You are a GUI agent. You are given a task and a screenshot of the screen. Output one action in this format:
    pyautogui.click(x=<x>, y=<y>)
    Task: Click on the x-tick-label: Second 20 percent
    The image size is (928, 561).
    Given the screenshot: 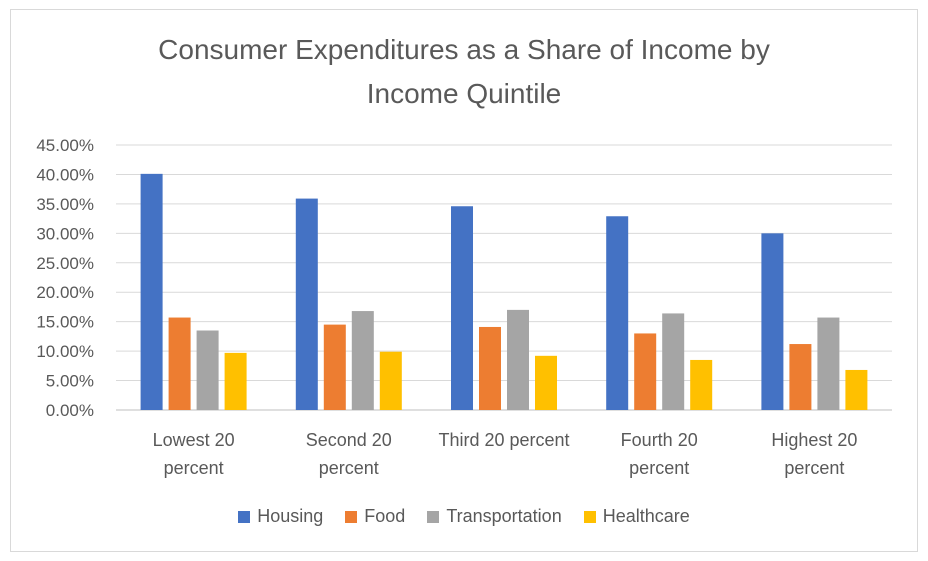 What is the action you would take?
    pyautogui.click(x=349, y=454)
    